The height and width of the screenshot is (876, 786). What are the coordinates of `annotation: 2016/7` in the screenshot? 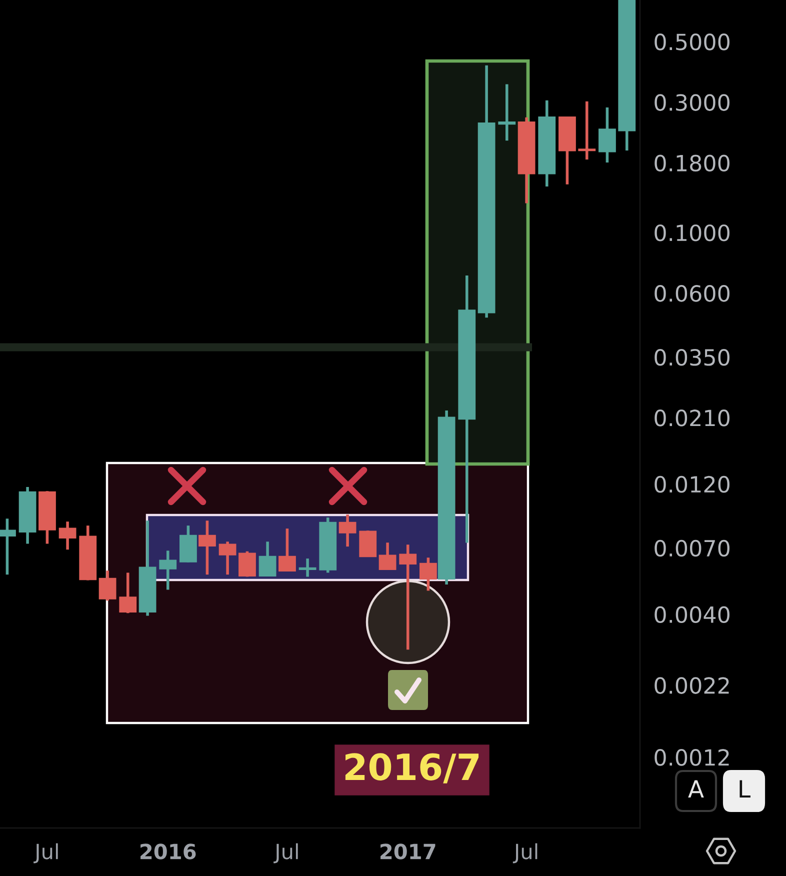 It's located at (412, 768).